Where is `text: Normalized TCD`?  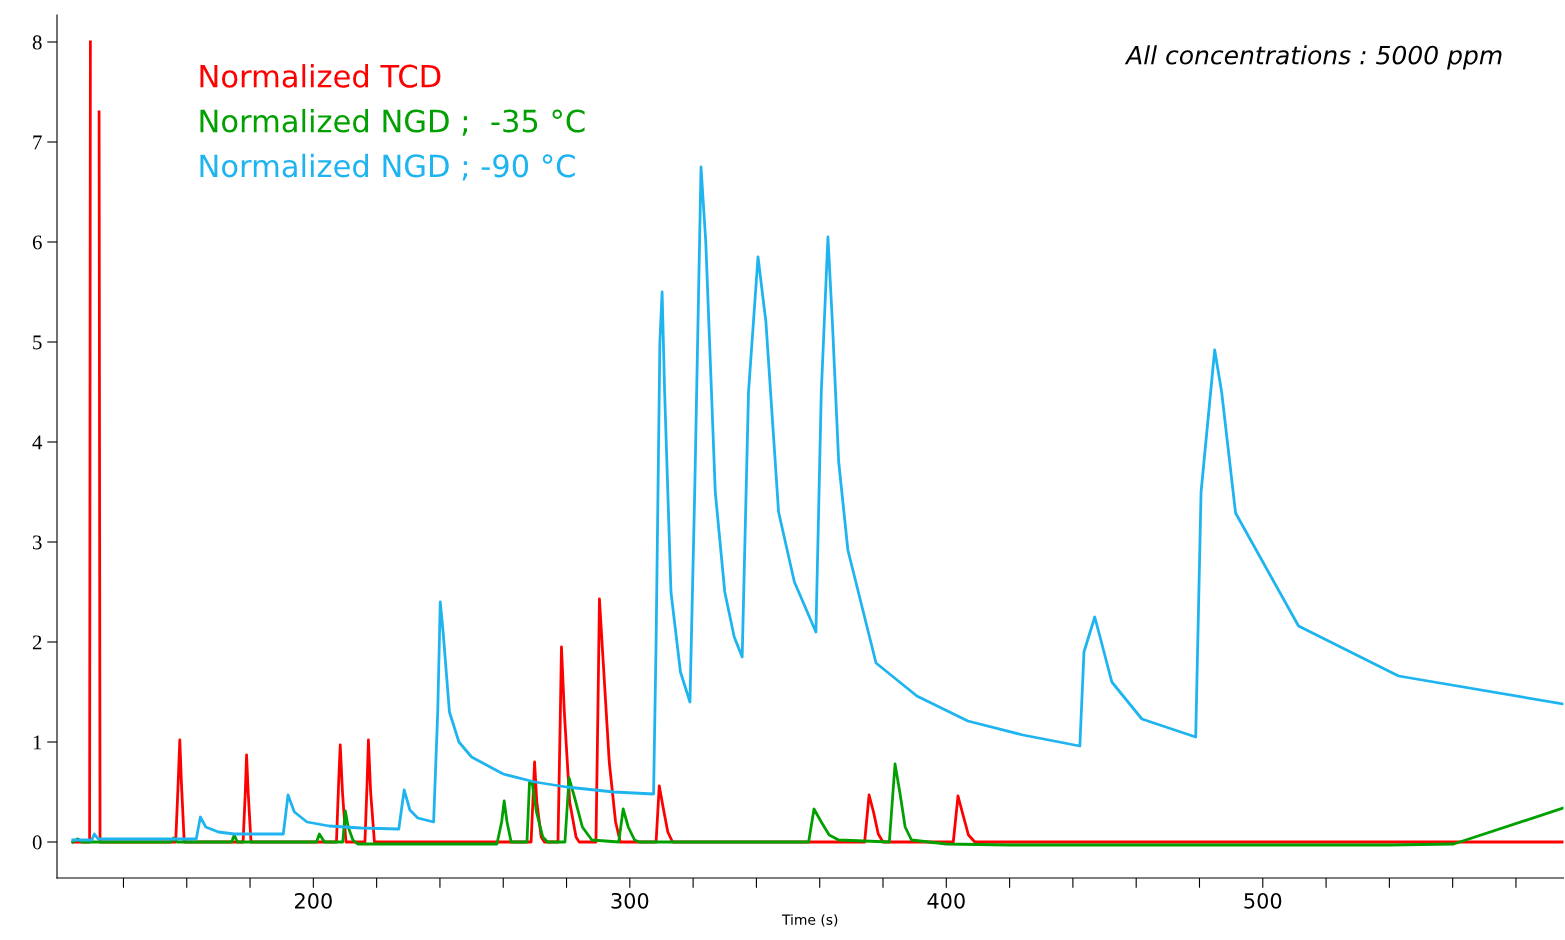
text: Normalized TCD is located at coordinates (320, 76).